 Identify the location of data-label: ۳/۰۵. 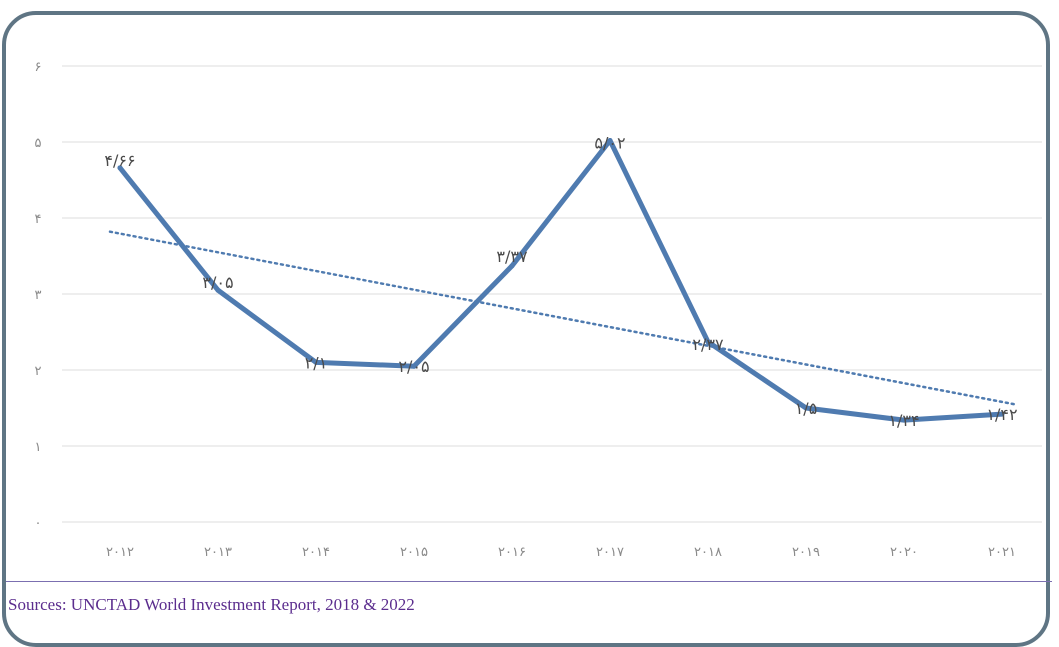
(217, 282).